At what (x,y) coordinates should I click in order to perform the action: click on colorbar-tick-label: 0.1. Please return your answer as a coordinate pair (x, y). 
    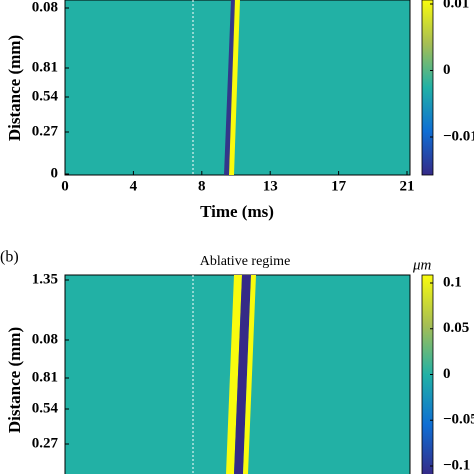
    Looking at the image, I should click on (452, 282).